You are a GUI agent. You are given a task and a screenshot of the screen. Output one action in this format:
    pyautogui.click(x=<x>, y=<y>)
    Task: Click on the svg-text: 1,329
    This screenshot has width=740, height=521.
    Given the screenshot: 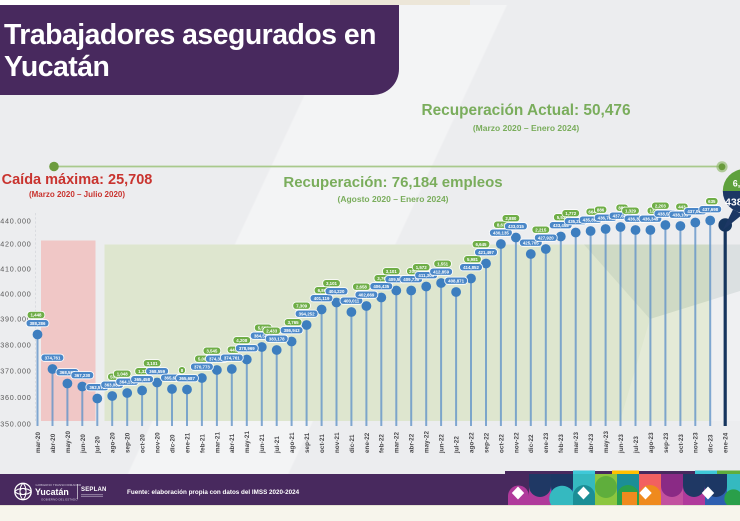 What is the action you would take?
    pyautogui.click(x=631, y=210)
    